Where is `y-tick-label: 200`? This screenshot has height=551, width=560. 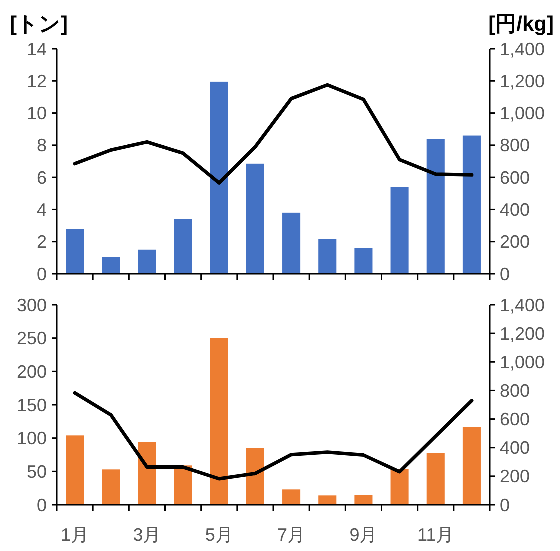
y-tick-label: 200 is located at coordinates (31, 372).